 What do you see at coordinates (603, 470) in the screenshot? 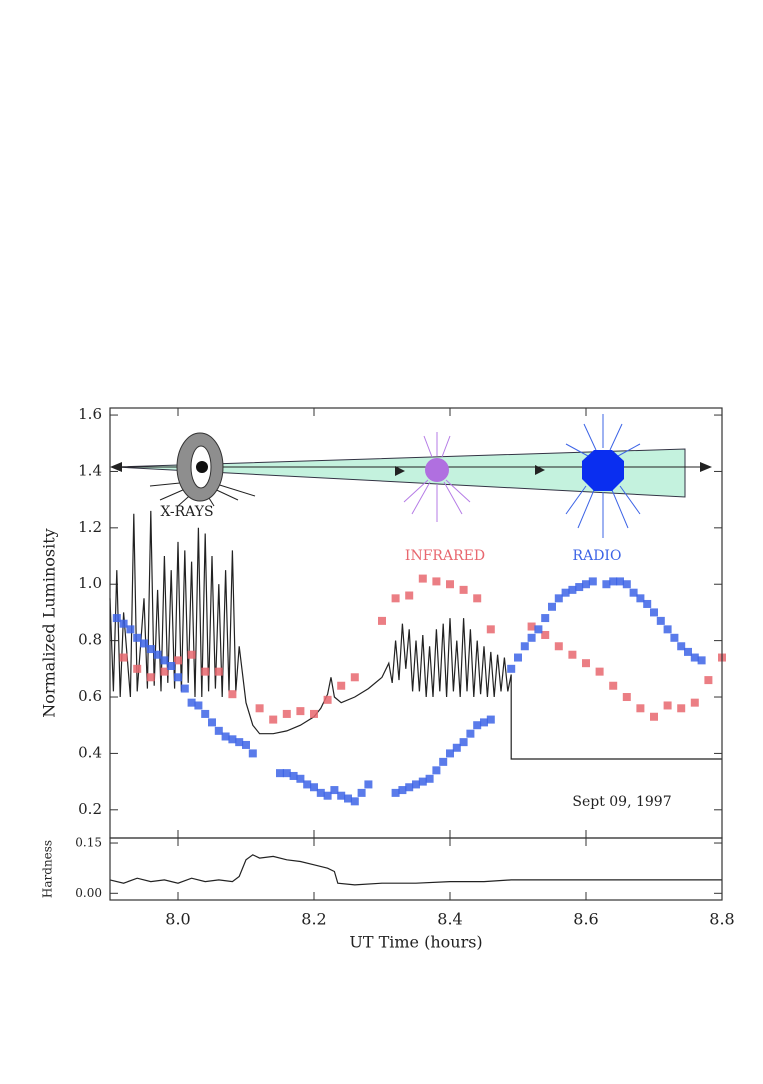
I see `radio-blob` at bounding box center [603, 470].